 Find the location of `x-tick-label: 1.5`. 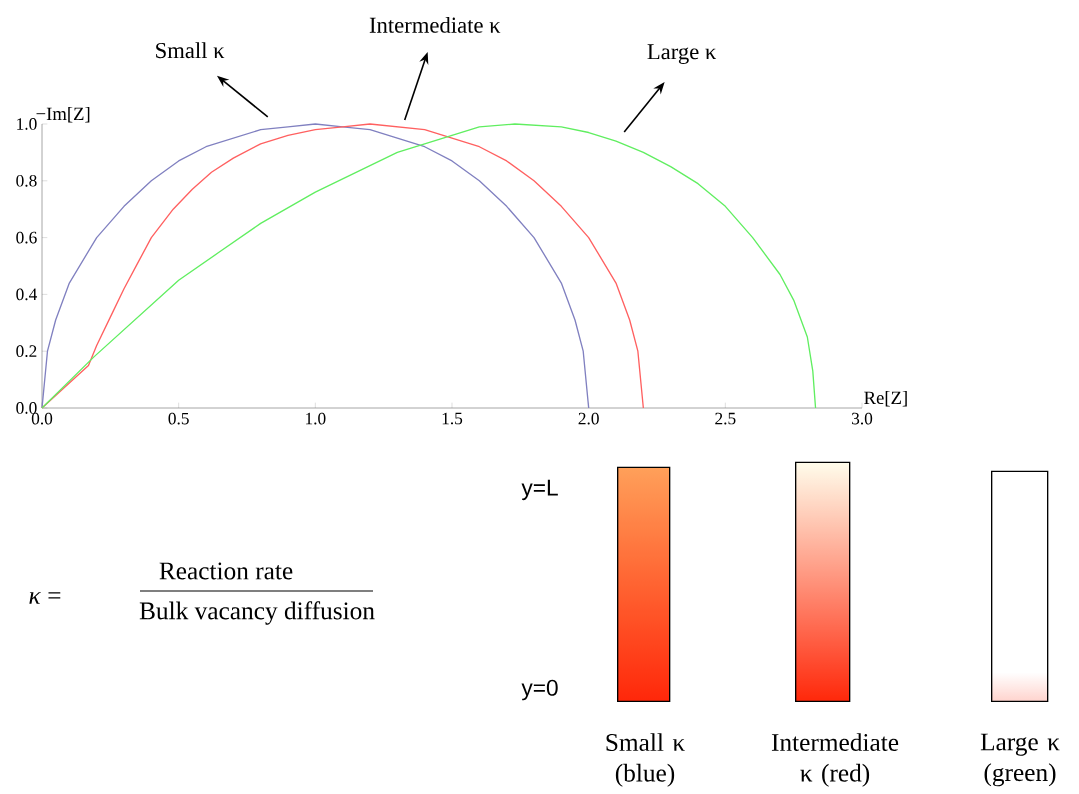

x-tick-label: 1.5 is located at coordinates (452, 418).